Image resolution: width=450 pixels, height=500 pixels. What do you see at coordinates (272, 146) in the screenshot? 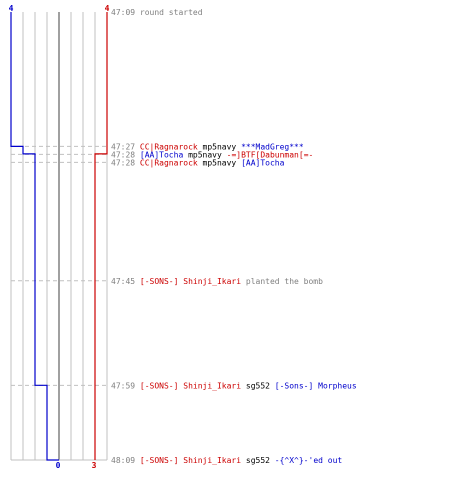
I see `event-part: ***MadGreg***` at bounding box center [272, 146].